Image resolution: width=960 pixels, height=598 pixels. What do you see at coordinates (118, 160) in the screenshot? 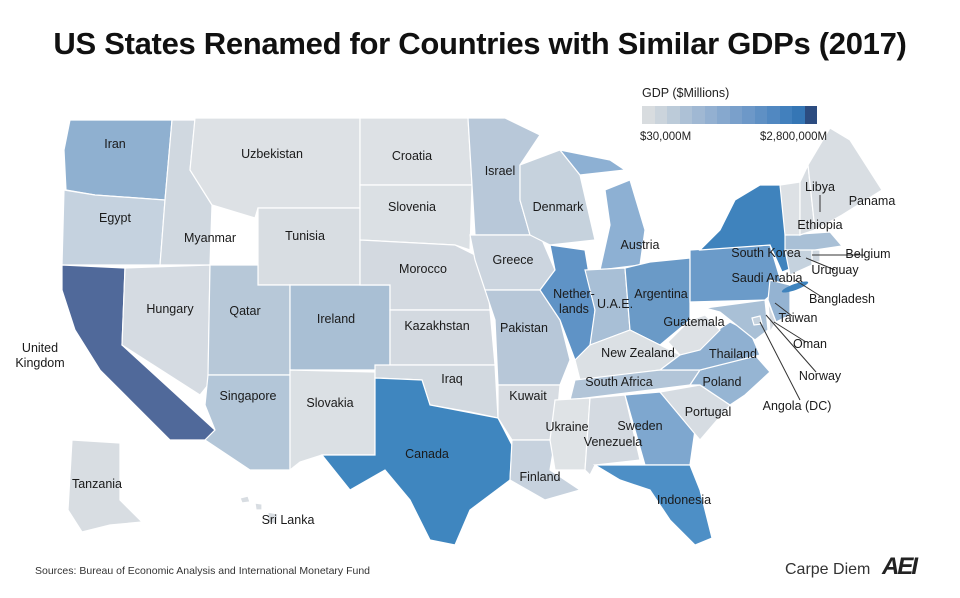
I see `region-iran` at bounding box center [118, 160].